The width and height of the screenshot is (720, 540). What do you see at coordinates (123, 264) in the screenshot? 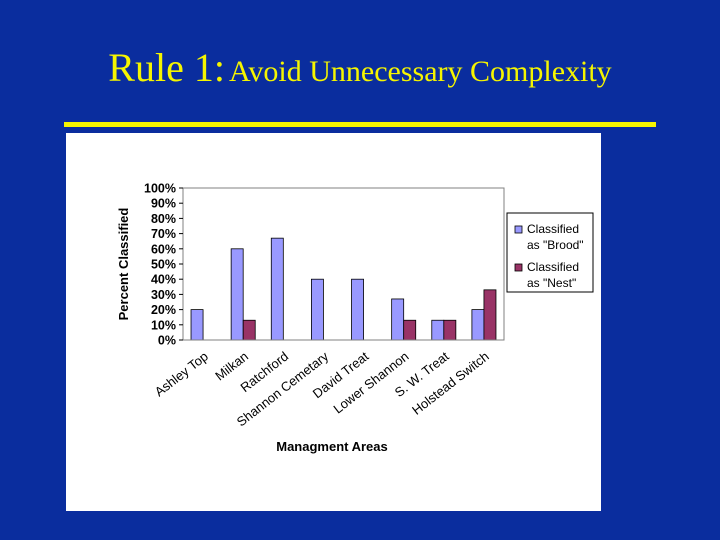
I see `y-axis-label: Percent Classified` at bounding box center [123, 264].